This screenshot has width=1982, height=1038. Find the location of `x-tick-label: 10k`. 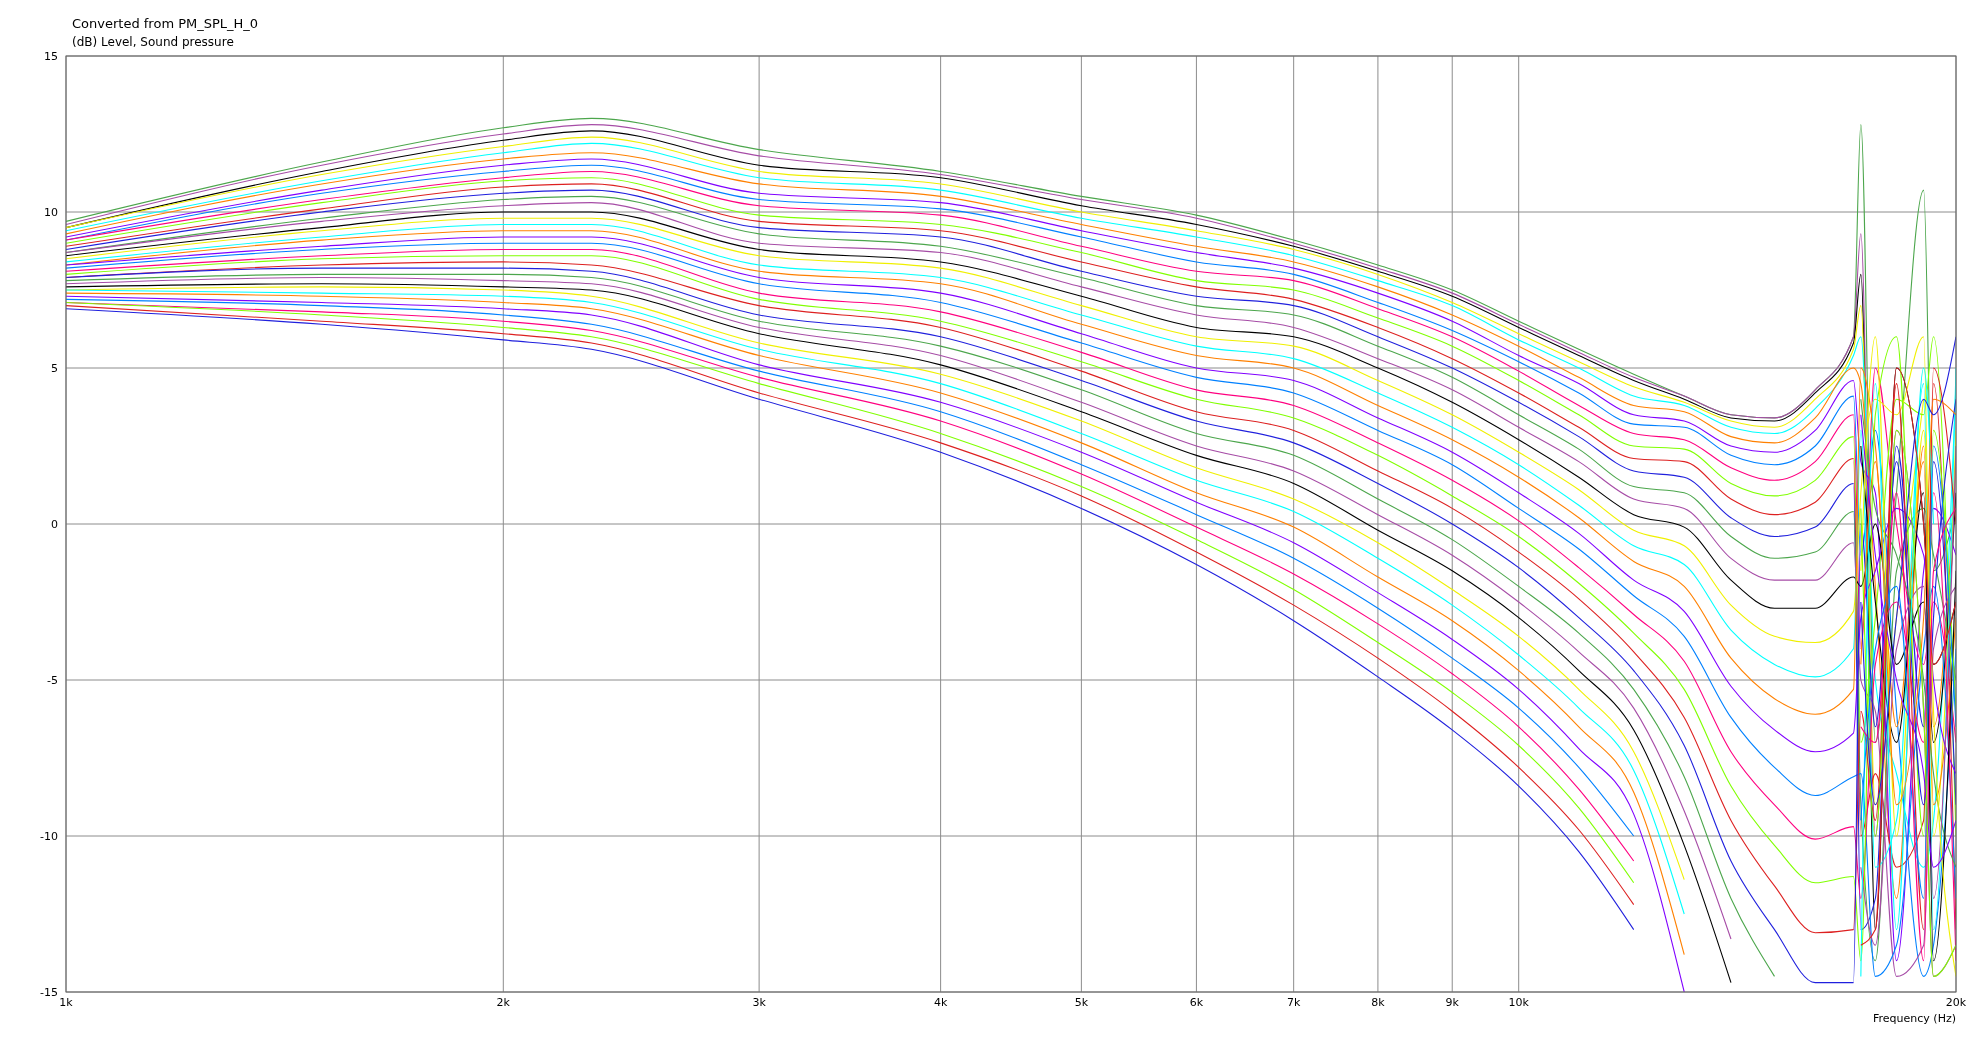

x-tick-label: 10k is located at coordinates (1519, 1002).